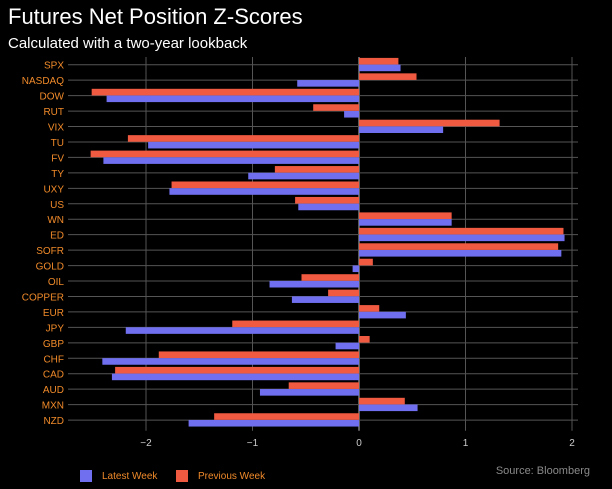  Describe the element at coordinates (146, 443) in the screenshot. I see `x-tick-label: −2` at that location.